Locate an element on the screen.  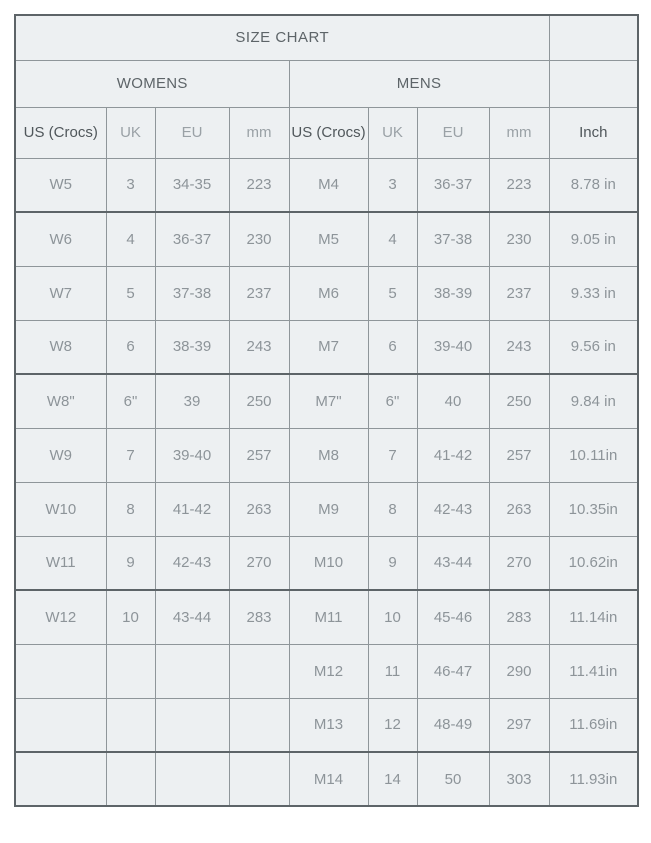
size-cell: M7 is located at coordinates (328, 347).